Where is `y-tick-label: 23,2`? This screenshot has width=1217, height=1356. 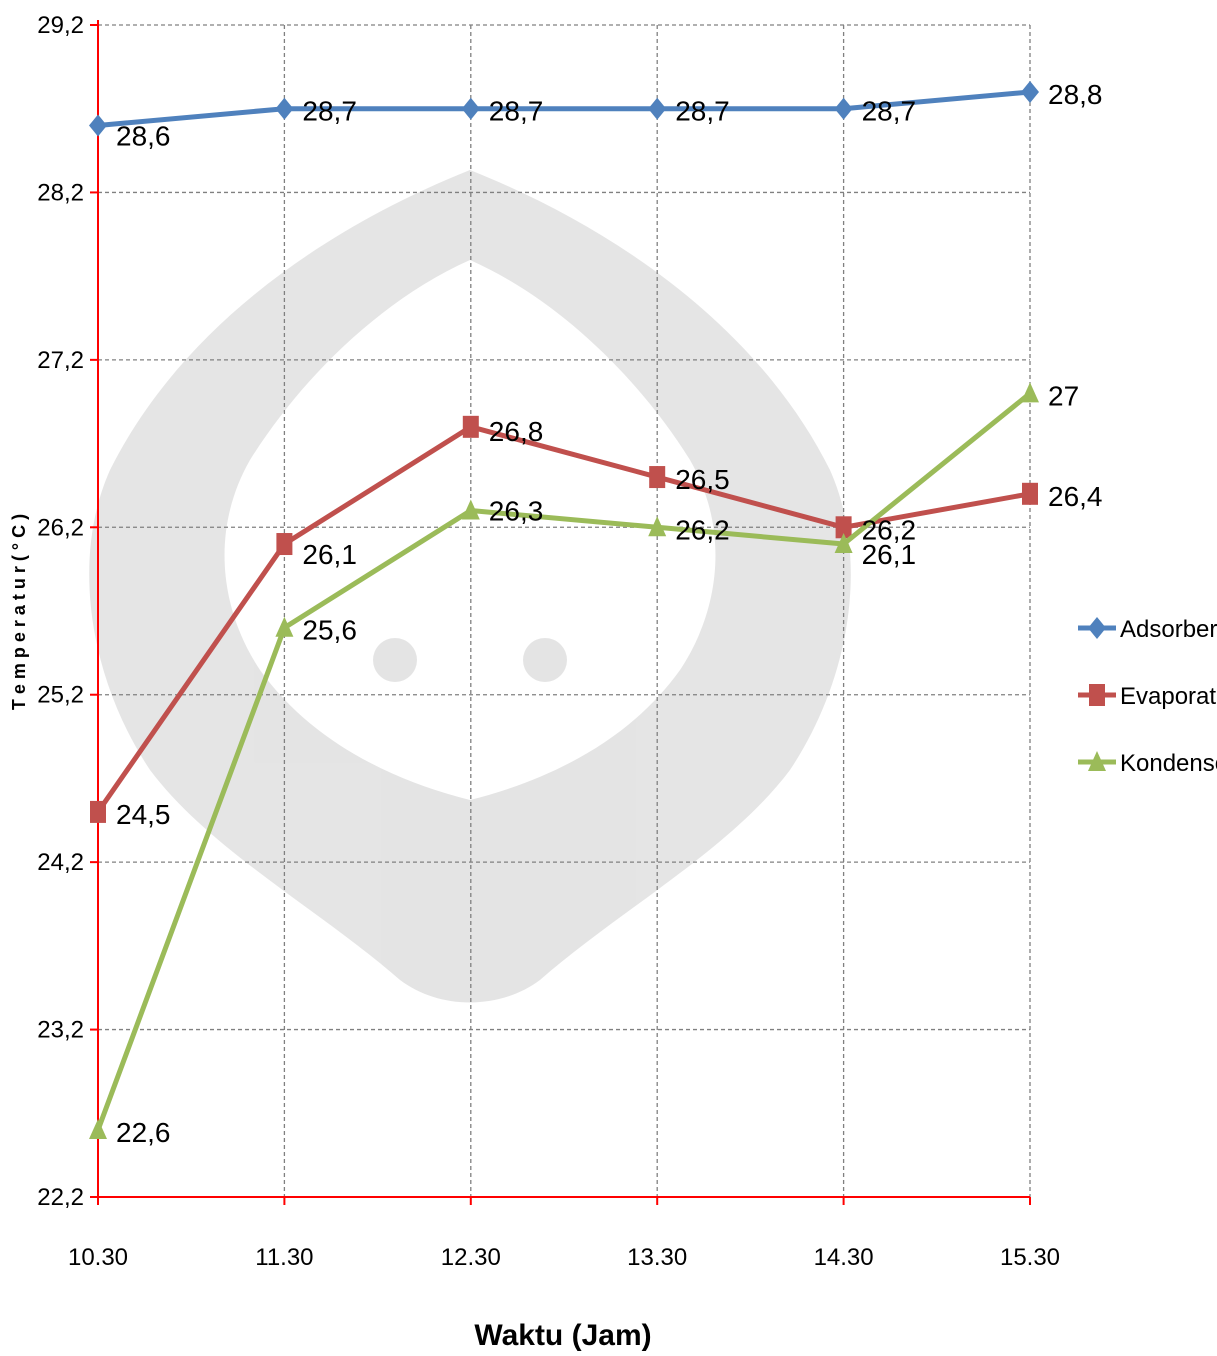 y-tick-label: 23,2 is located at coordinates (60, 1030).